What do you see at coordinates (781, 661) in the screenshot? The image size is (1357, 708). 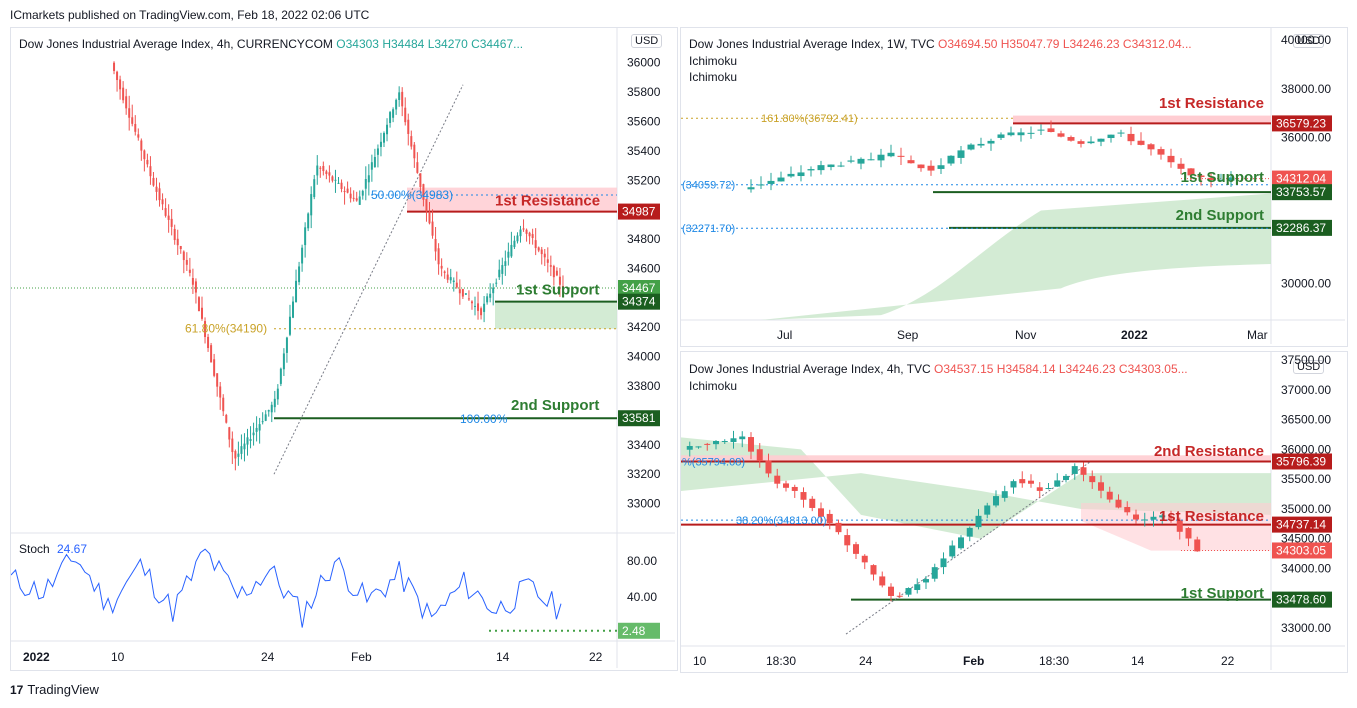 I see `bottom-right-x-tick: 18:30` at bounding box center [781, 661].